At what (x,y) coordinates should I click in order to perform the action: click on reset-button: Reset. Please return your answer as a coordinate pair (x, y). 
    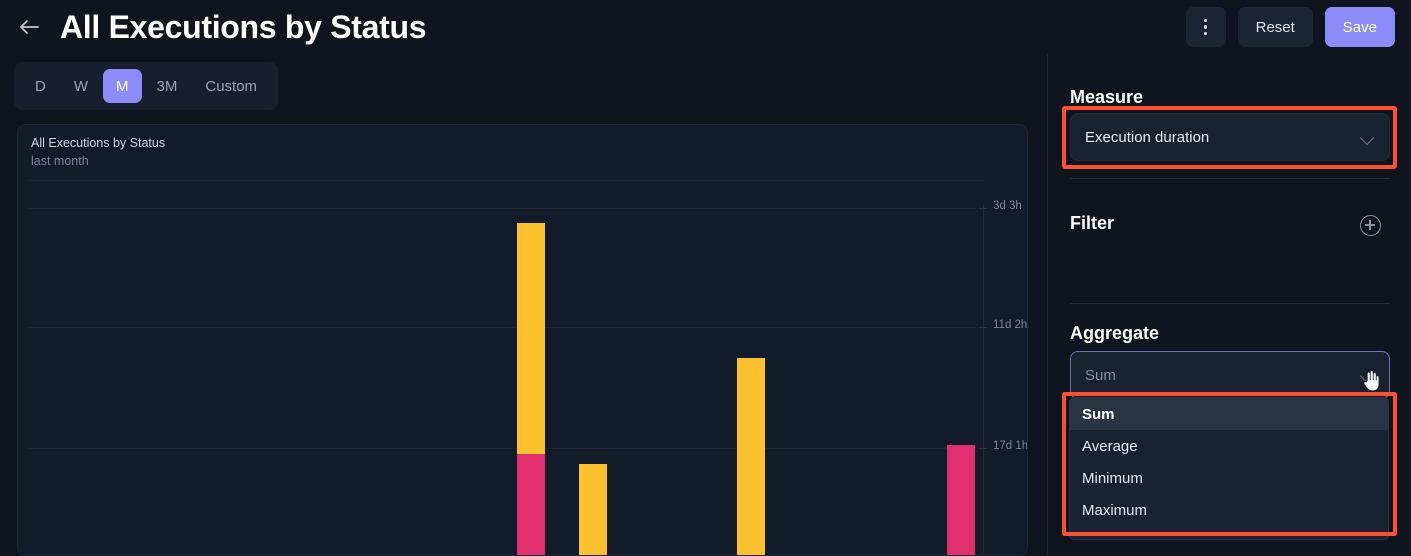
    Looking at the image, I should click on (1275, 27).